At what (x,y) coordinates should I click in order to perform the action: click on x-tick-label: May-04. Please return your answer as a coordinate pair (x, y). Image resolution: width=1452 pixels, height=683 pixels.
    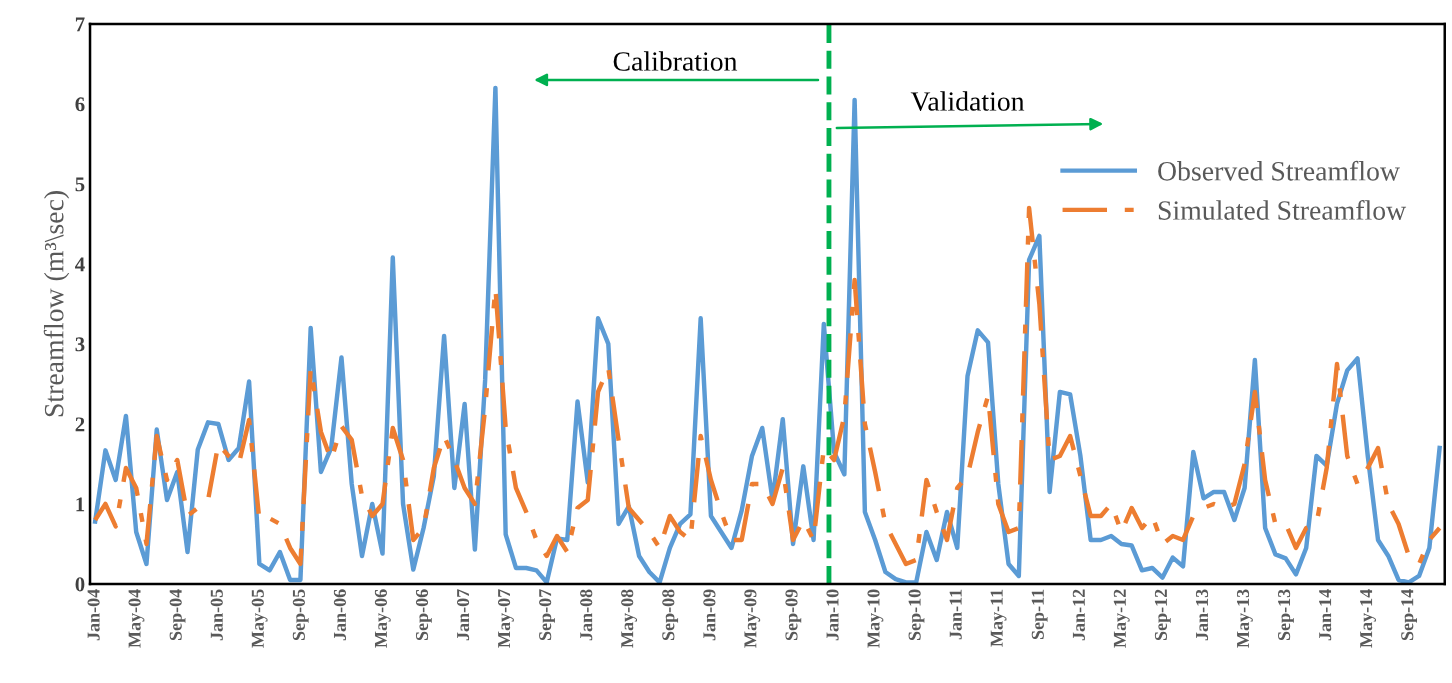
    Looking at the image, I should click on (136, 618).